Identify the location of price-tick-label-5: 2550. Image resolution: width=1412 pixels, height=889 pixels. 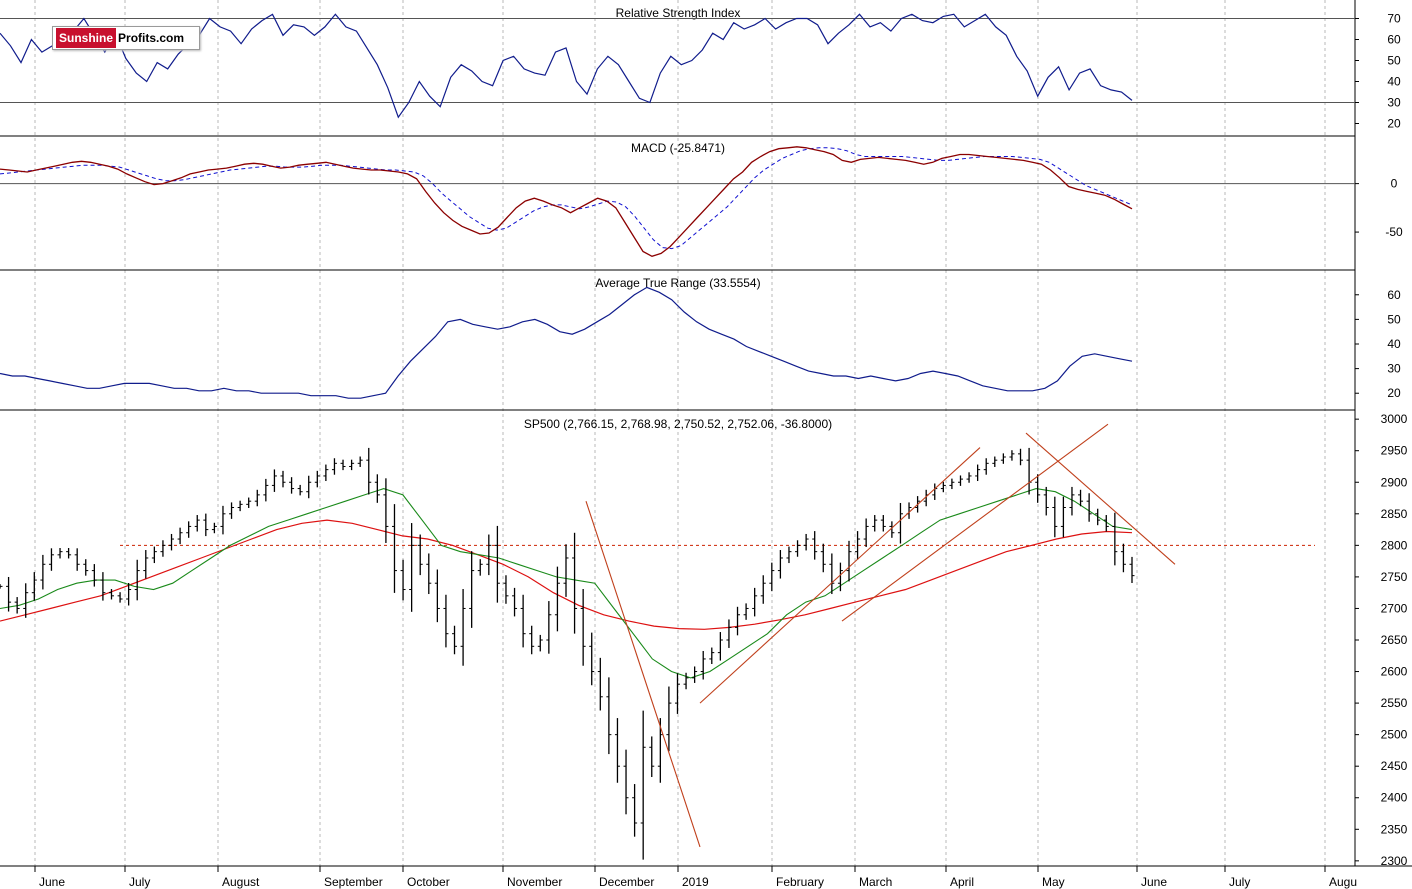
(1394, 703).